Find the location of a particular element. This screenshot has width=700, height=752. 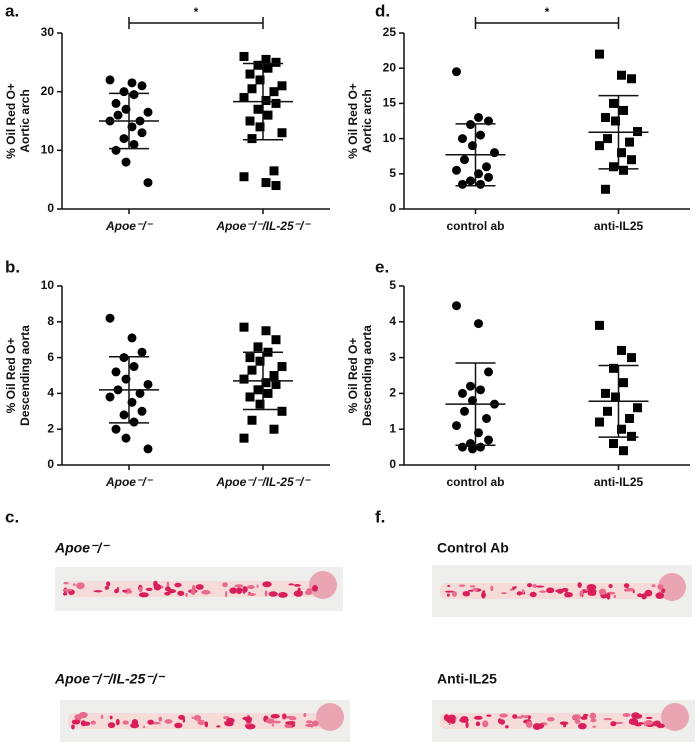

panel-label: f. is located at coordinates (380, 516).